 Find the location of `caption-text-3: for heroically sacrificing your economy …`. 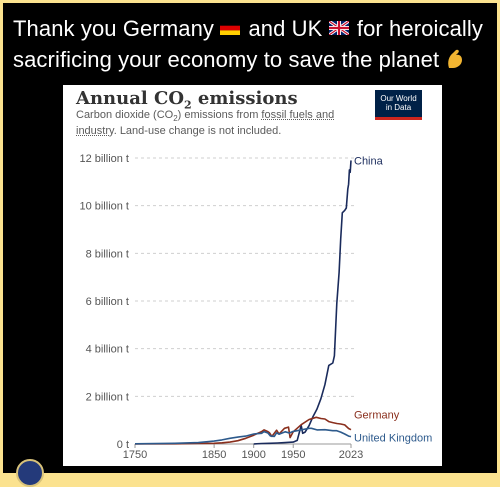

caption-text-3: for heroically sacrificing your economy … is located at coordinates (248, 44).